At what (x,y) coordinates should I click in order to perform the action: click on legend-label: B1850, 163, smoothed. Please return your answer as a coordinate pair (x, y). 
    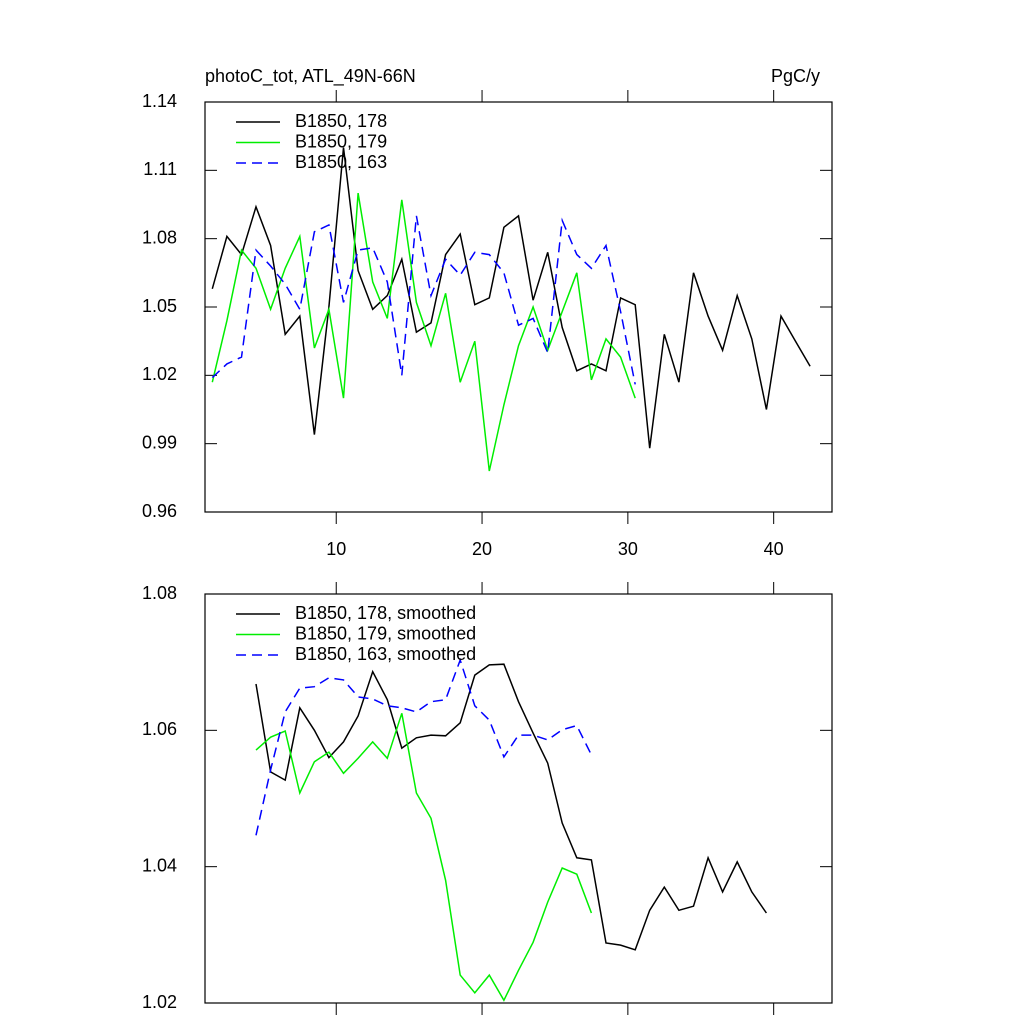
    Looking at the image, I should click on (385, 654).